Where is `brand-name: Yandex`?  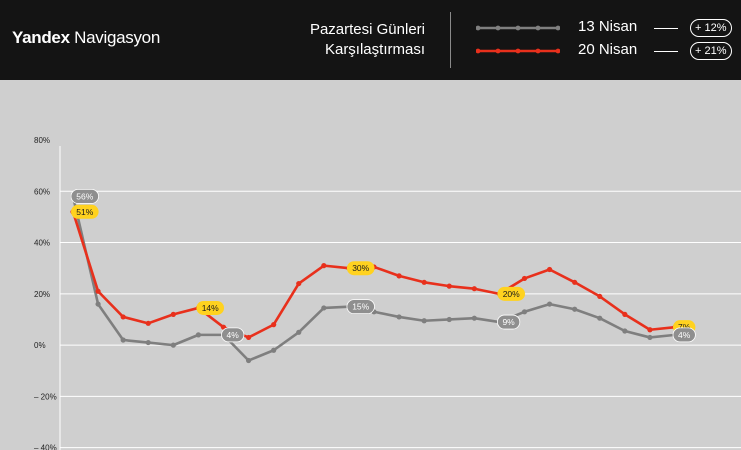
brand-name: Yandex is located at coordinates (41, 37).